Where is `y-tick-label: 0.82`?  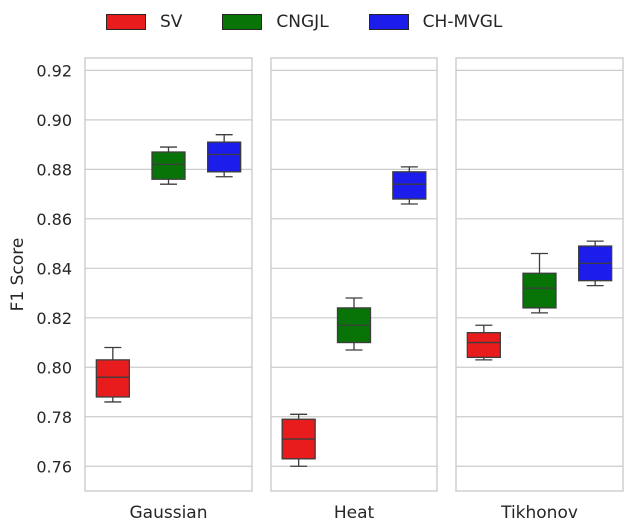
y-tick-label: 0.82 is located at coordinates (54, 318).